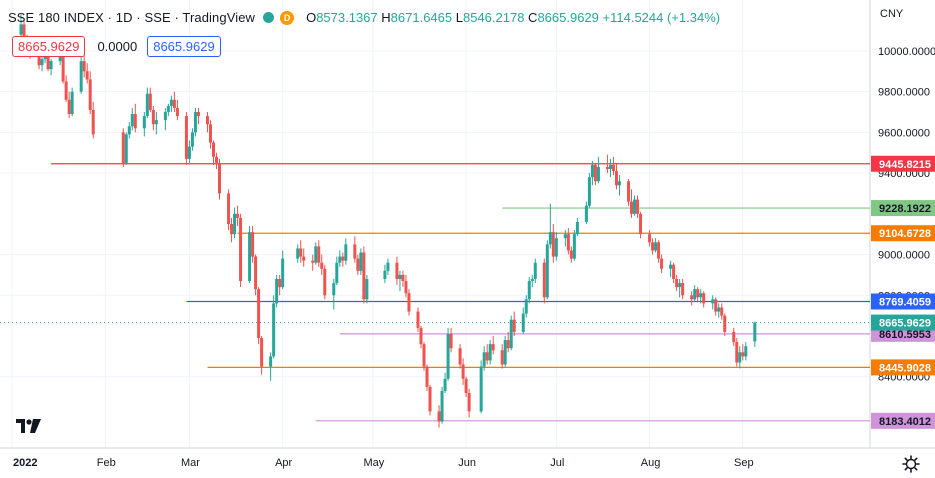  Describe the element at coordinates (533, 17) in the screenshot. I see `close-label: C` at that location.